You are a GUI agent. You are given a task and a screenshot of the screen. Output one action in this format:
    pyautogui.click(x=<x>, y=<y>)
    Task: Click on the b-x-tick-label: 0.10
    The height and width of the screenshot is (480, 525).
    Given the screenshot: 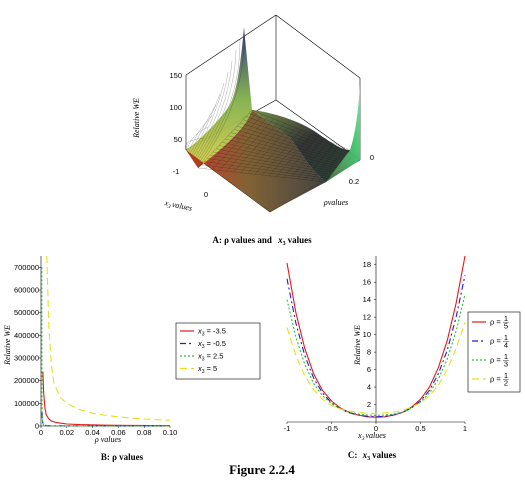 What is the action you would take?
    pyautogui.click(x=170, y=432)
    